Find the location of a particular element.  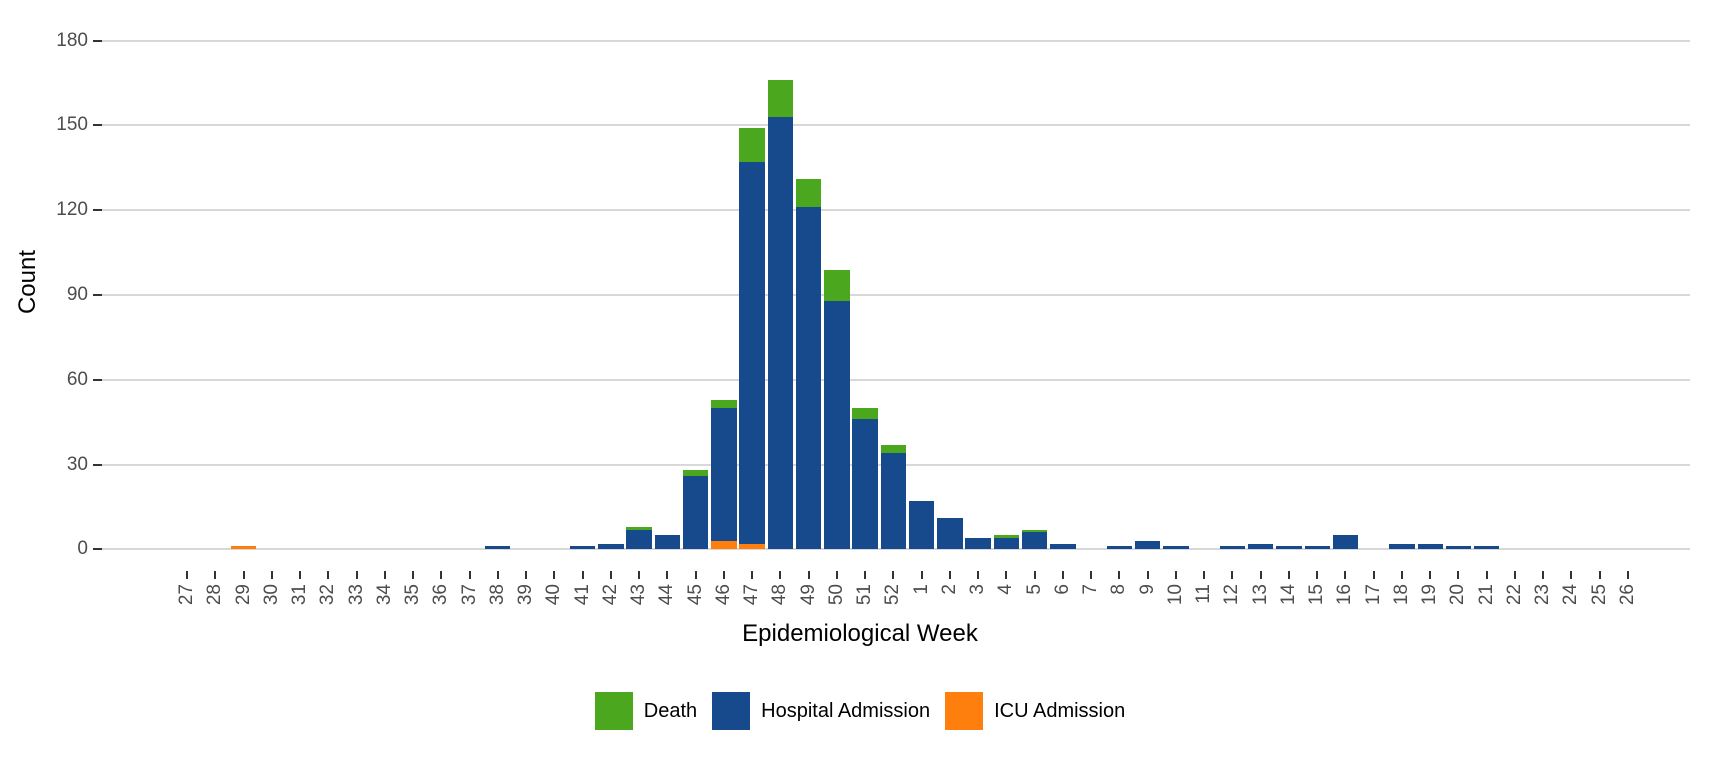

x-tick-label-29: 29 is located at coordinates (243, 595).